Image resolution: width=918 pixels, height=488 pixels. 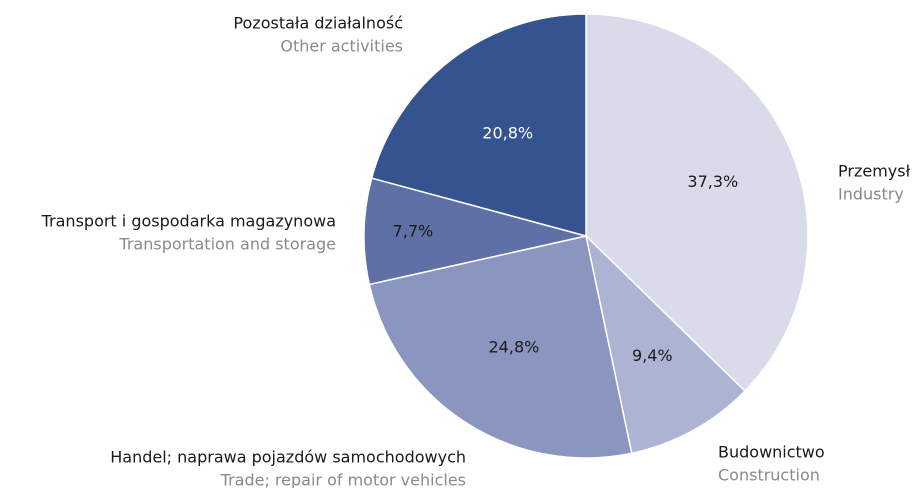 I want to click on value-label: 20,8%, so click(x=507, y=132).